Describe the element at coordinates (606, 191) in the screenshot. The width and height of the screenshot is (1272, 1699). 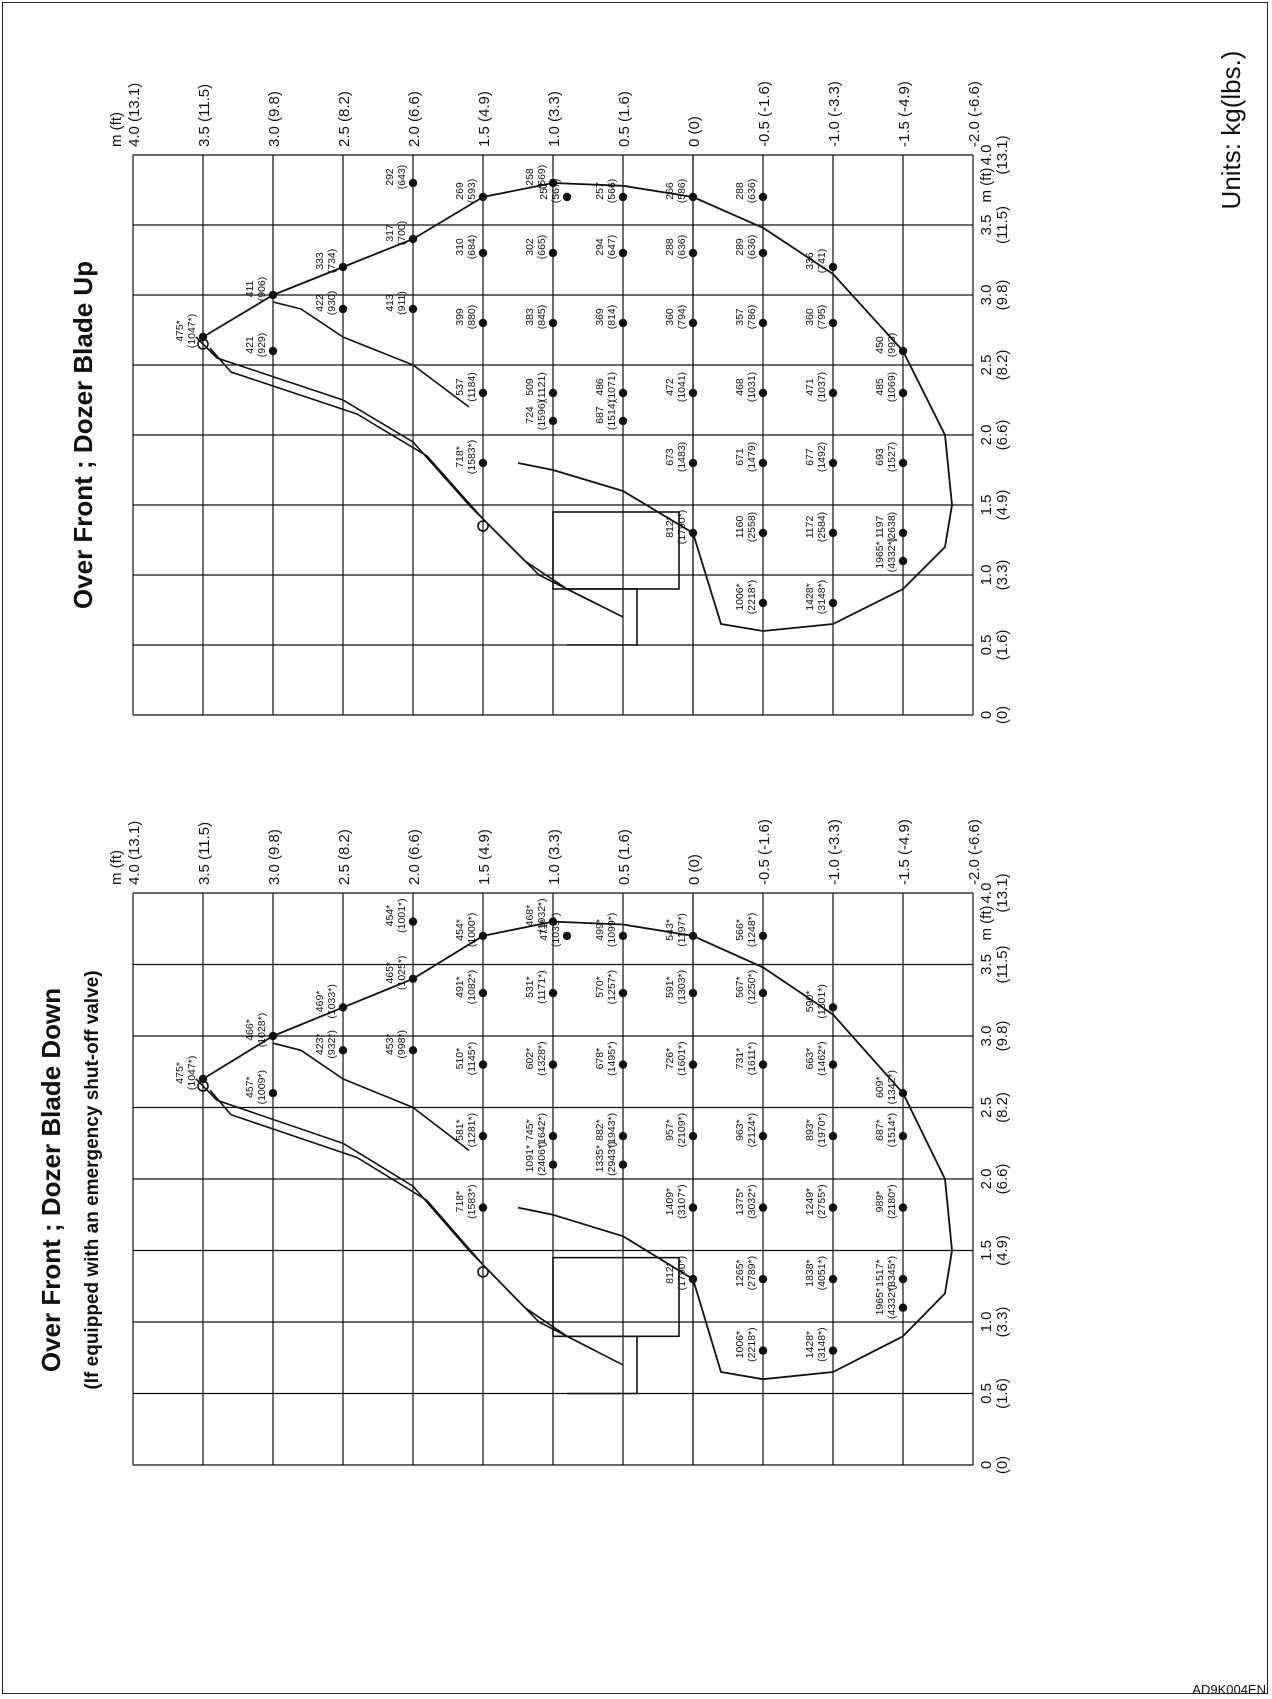
I see `load-point-label: 257 (566)` at that location.